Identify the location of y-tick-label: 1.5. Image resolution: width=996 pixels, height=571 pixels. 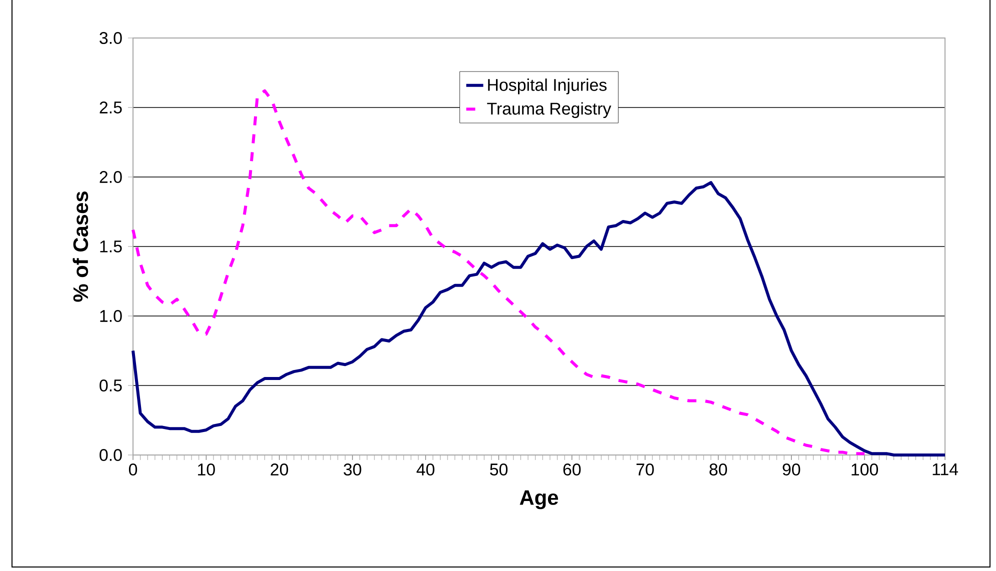
(111, 246).